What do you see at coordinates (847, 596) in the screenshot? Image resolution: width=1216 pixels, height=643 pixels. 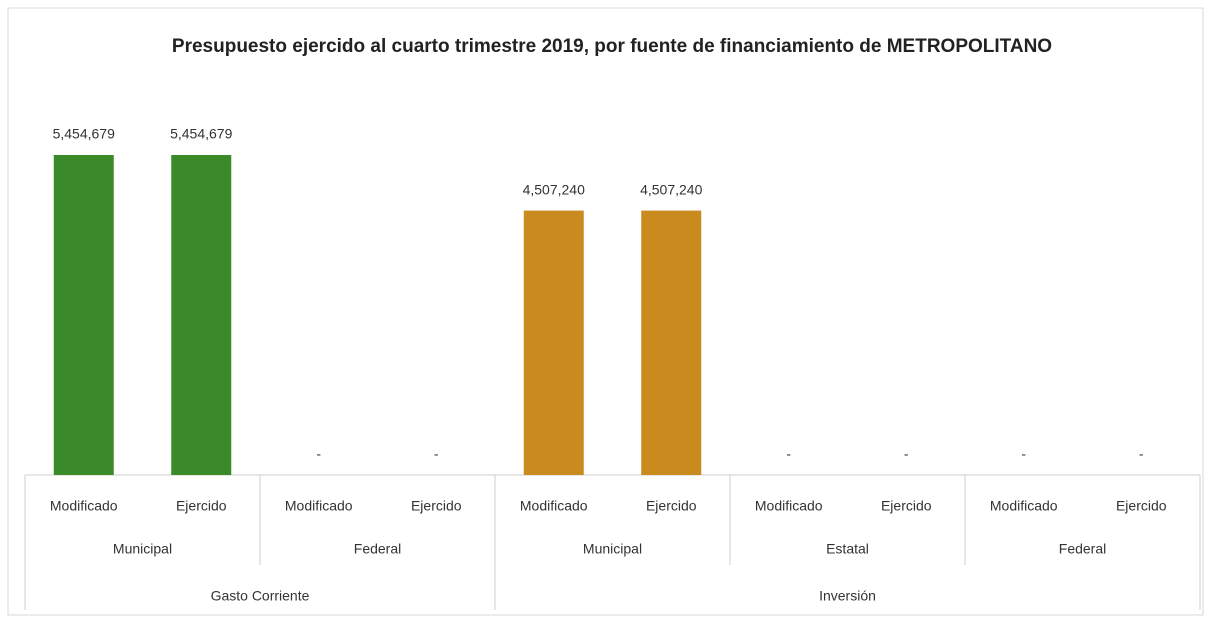 I see `group-label: Inversión` at bounding box center [847, 596].